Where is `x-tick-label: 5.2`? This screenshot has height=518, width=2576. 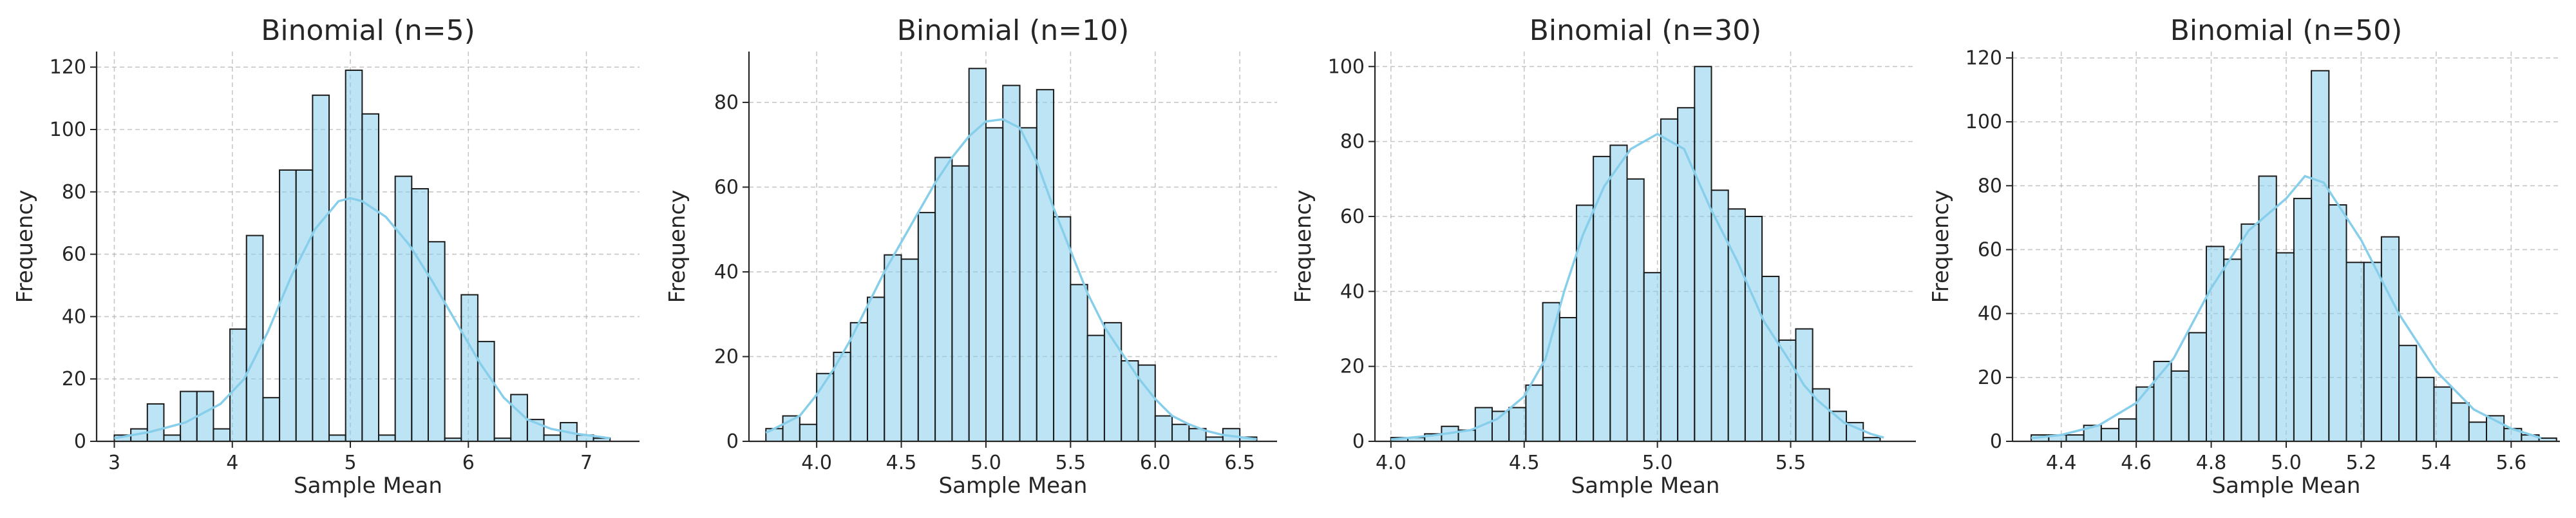 x-tick-label: 5.2 is located at coordinates (2361, 463).